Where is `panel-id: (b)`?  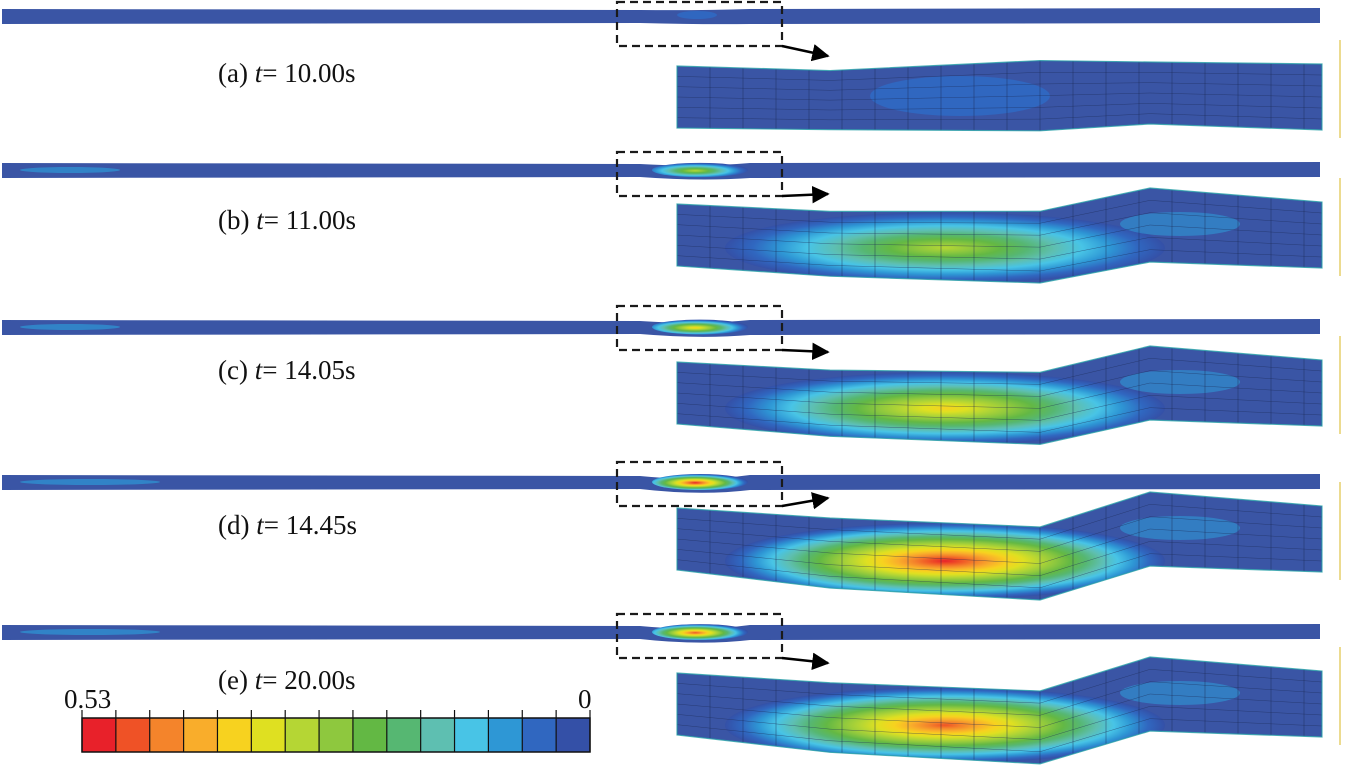 panel-id: (b) is located at coordinates (237, 220).